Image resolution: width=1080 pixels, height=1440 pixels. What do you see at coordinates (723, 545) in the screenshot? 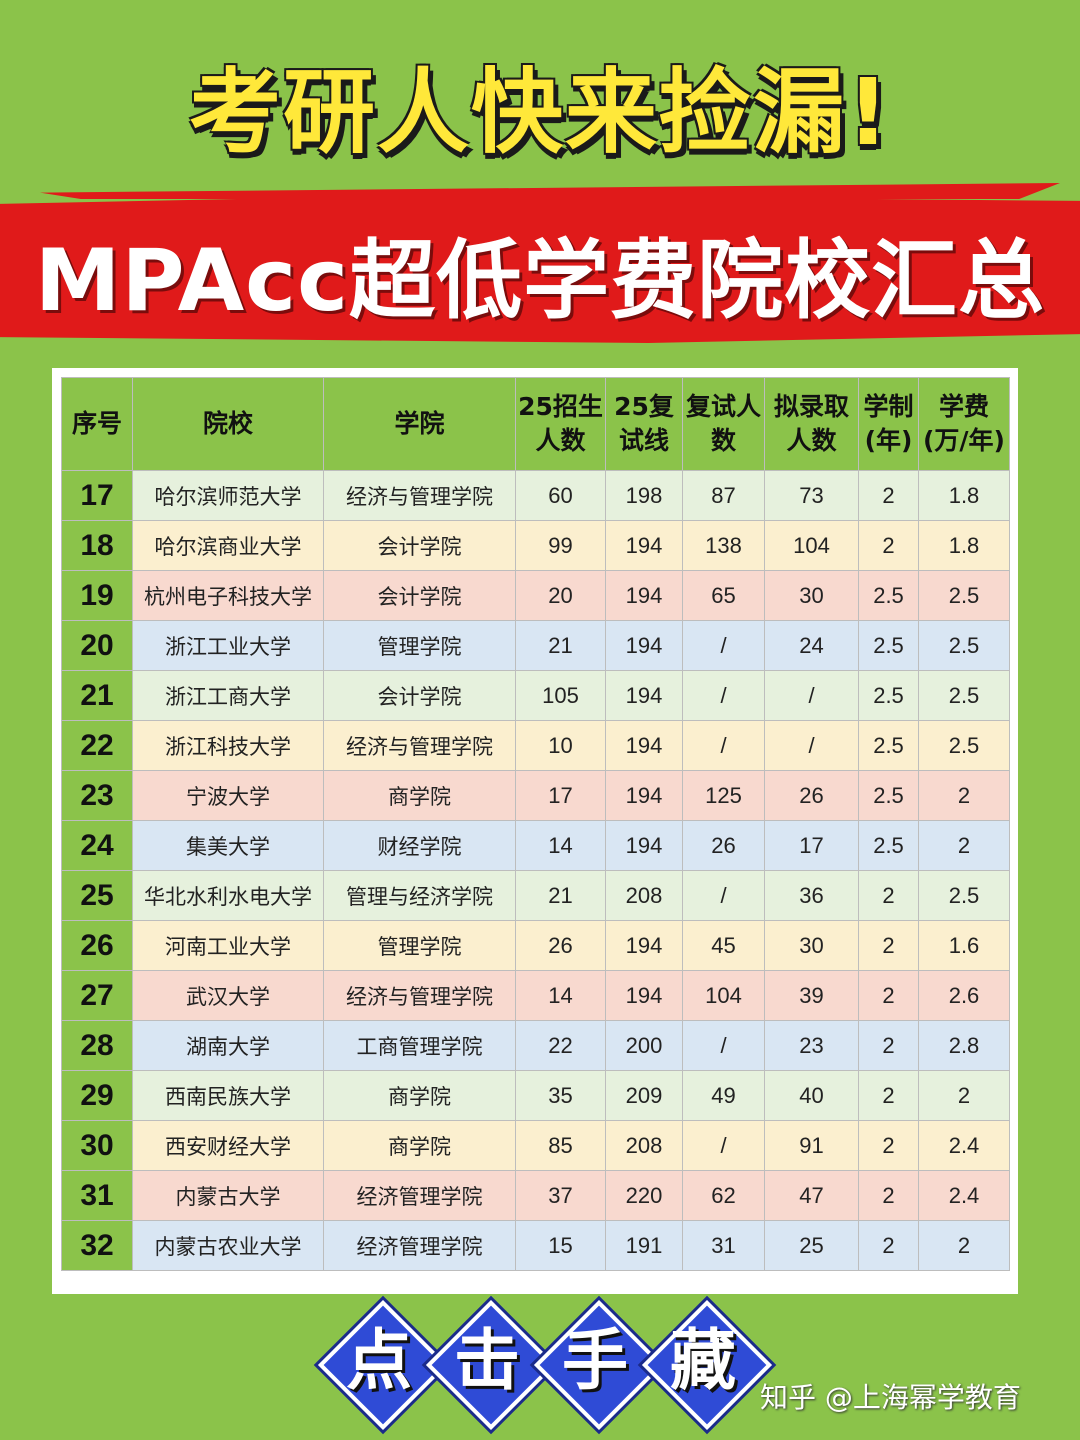
I see `cell-retest-count: 138` at bounding box center [723, 545].